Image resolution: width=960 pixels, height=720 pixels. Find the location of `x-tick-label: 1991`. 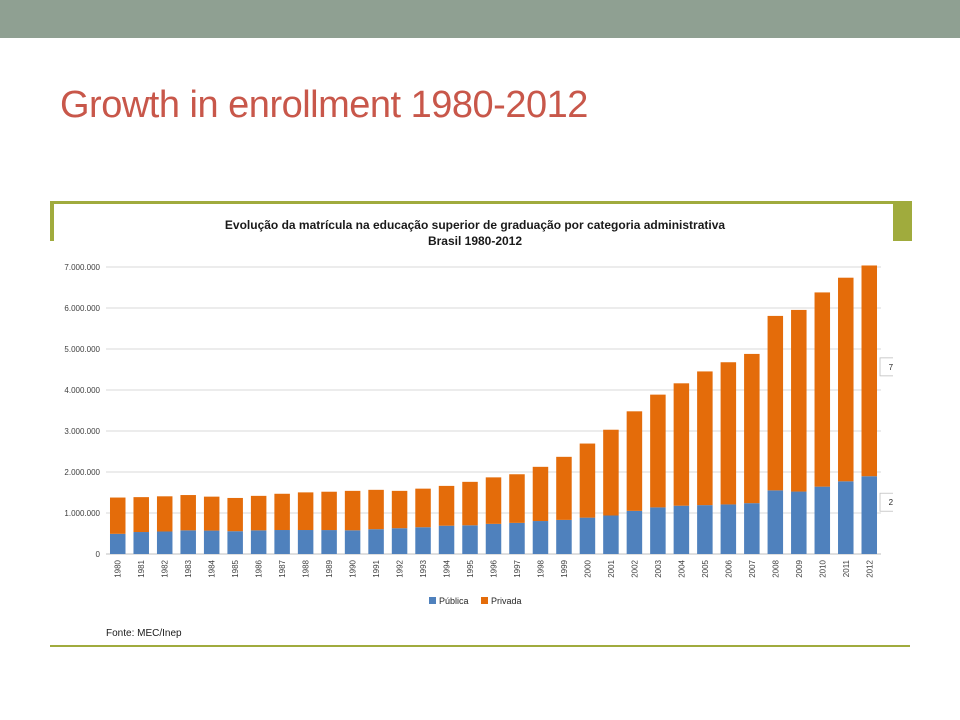

x-tick-label: 1991 is located at coordinates (376, 568).